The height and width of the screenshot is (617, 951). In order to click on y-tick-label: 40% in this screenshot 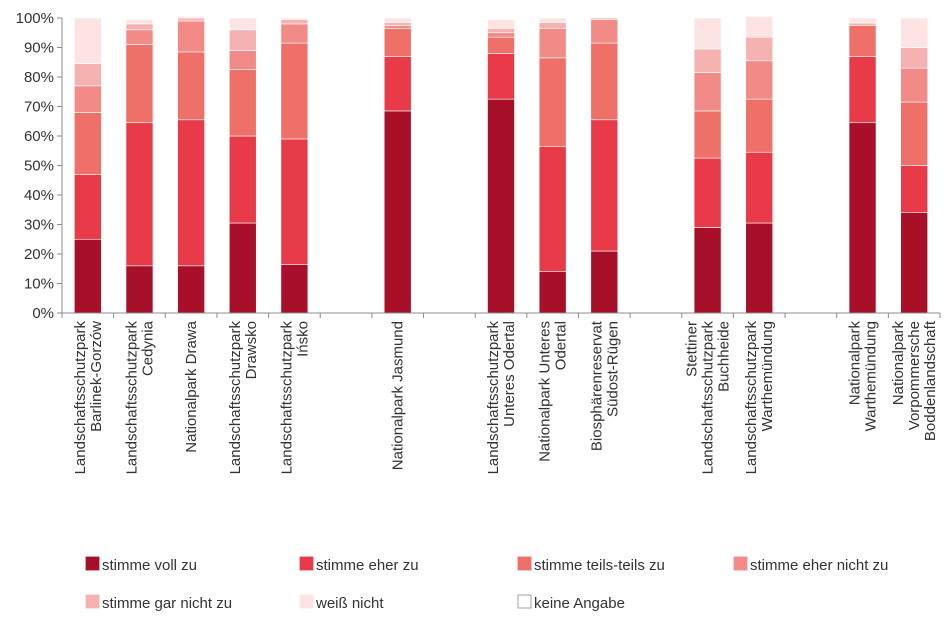, I will do `click(39, 195)`.